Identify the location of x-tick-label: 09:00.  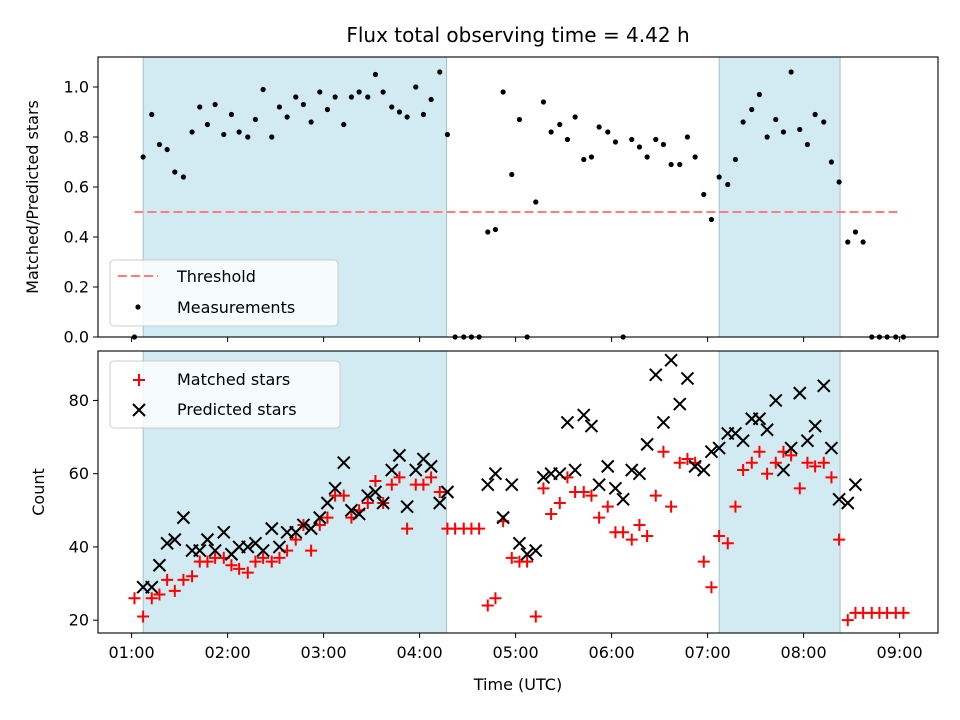
(900, 652).